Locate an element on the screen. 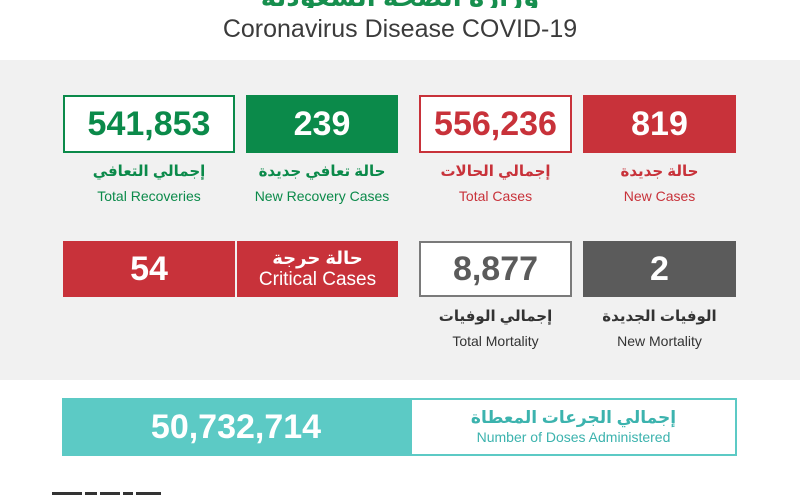  new-mortality-label-en: New Mortality is located at coordinates (659, 341).